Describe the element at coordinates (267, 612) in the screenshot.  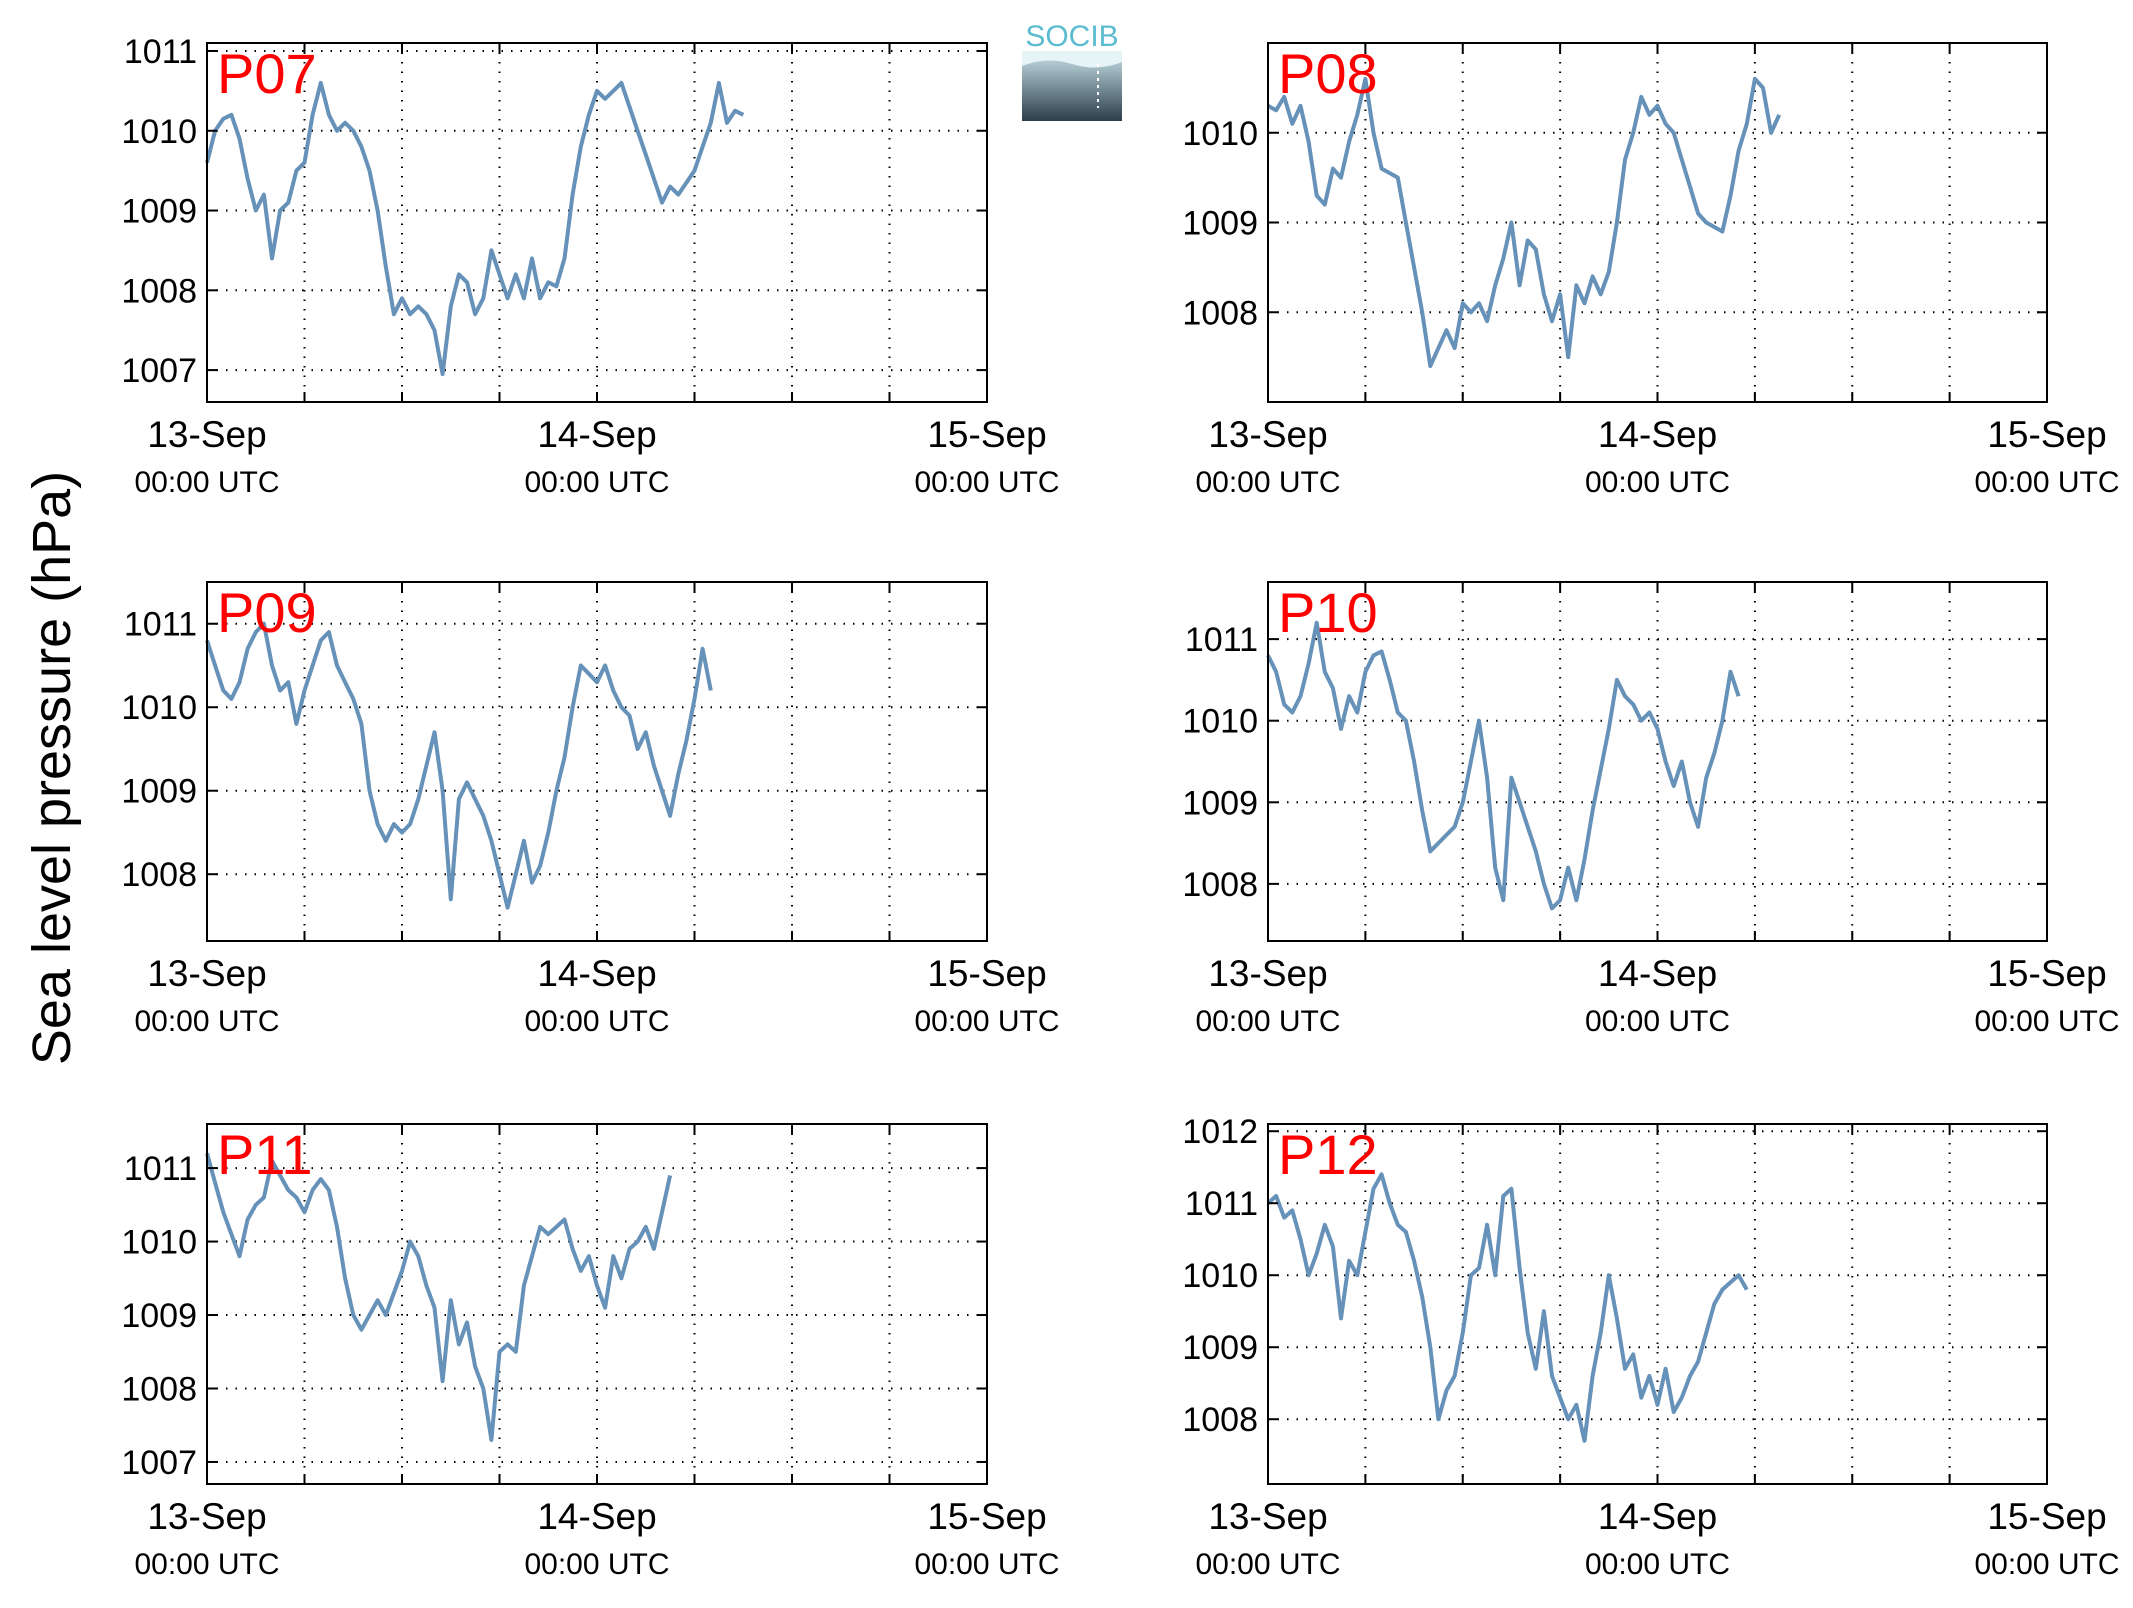
I see `panel-label: P09` at that location.